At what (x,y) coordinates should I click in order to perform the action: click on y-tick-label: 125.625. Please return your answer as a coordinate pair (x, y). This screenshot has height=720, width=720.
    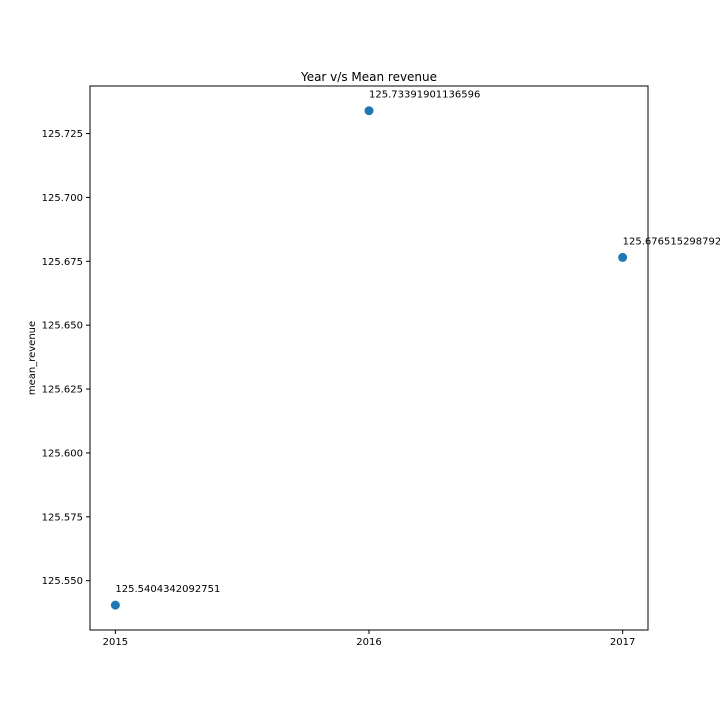
    Looking at the image, I should click on (62, 390).